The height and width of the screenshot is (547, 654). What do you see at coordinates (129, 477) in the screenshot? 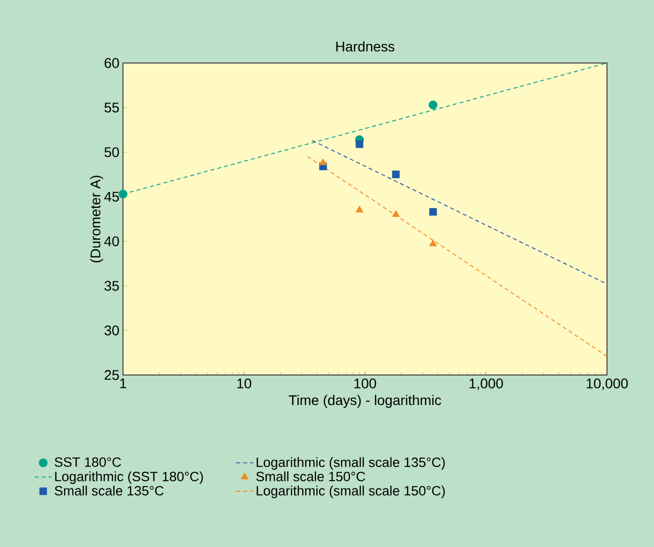
I see `legend-label: Logarithmic (SST 180°C)` at bounding box center [129, 477].